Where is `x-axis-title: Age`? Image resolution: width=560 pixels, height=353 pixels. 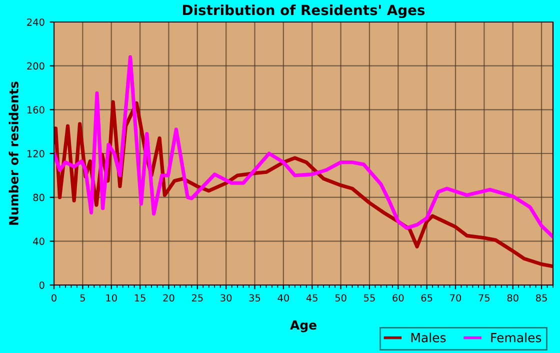
x-axis-title: Age is located at coordinates (303, 326).